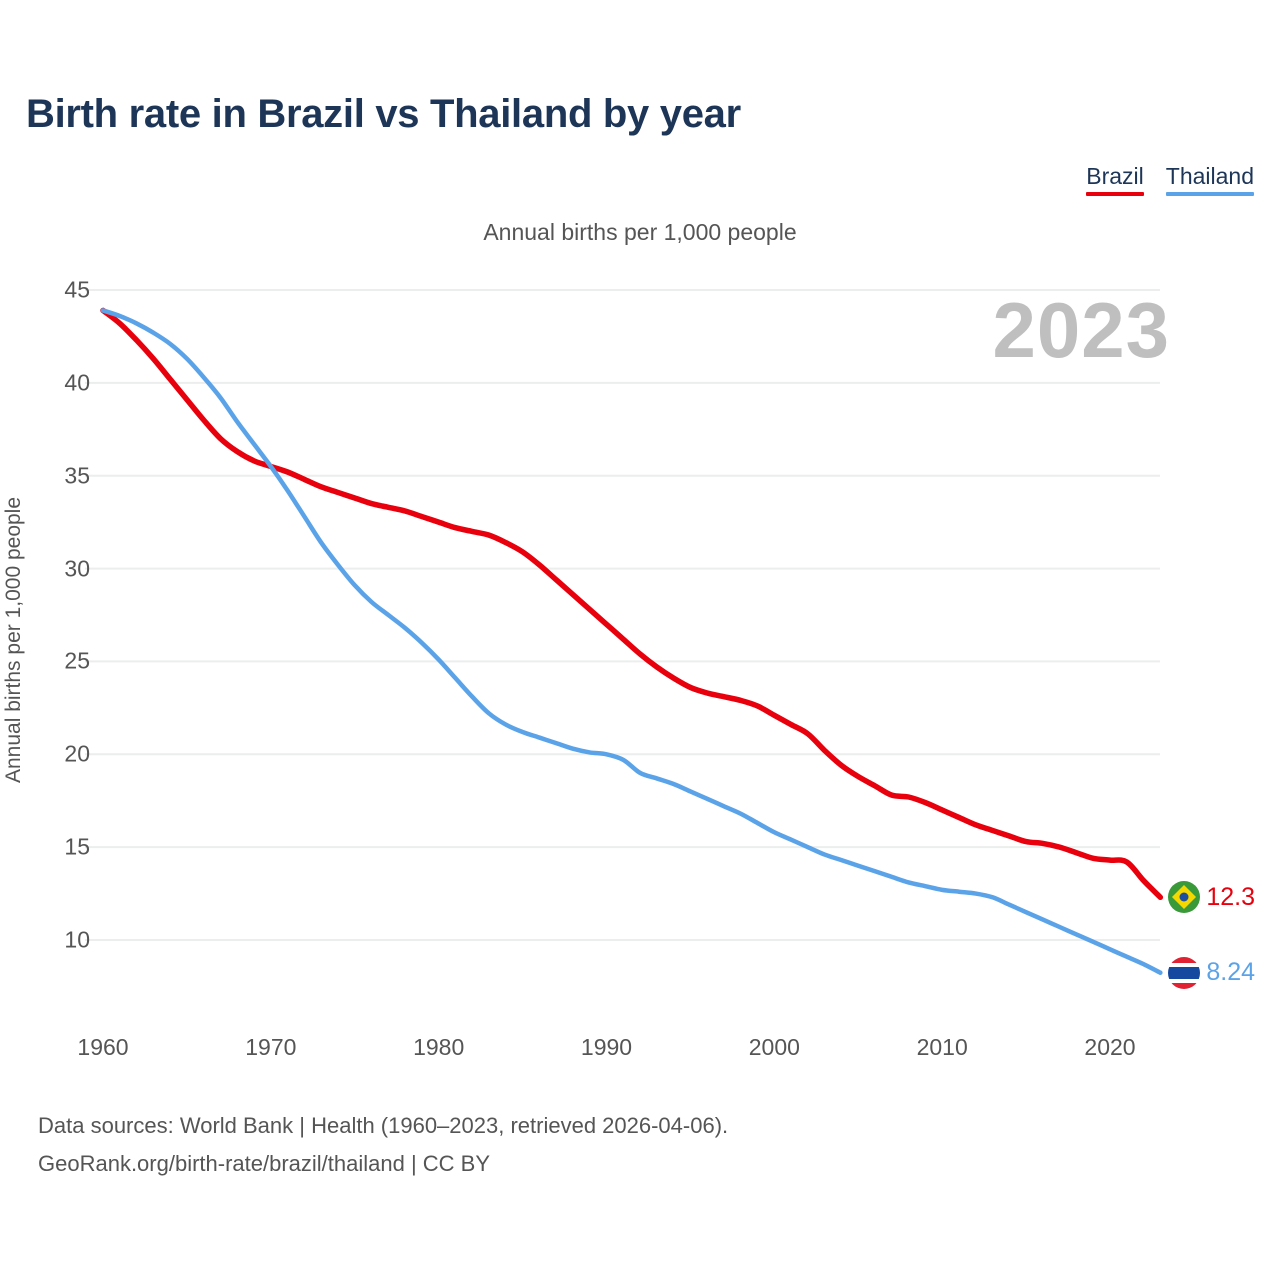 The height and width of the screenshot is (1280, 1280). What do you see at coordinates (439, 1047) in the screenshot?
I see `x-tick-label: 1980` at bounding box center [439, 1047].